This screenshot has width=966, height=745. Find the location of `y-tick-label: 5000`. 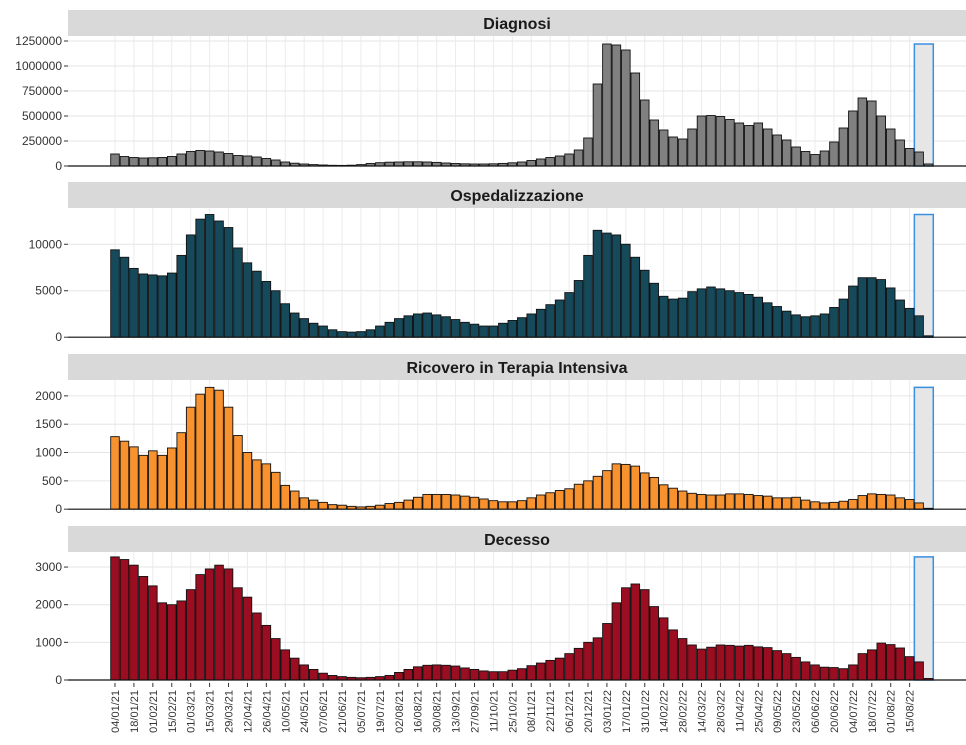

y-tick-label: 5000 is located at coordinates (48, 291).